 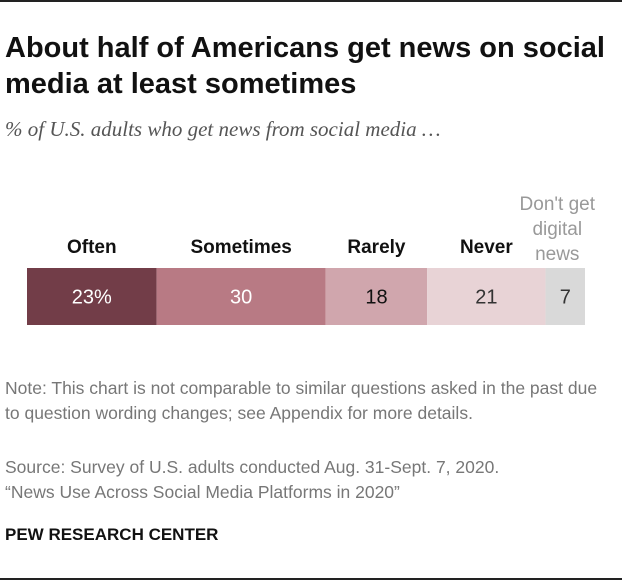 What do you see at coordinates (240, 247) in the screenshot?
I see `category-label: Sometimes` at bounding box center [240, 247].